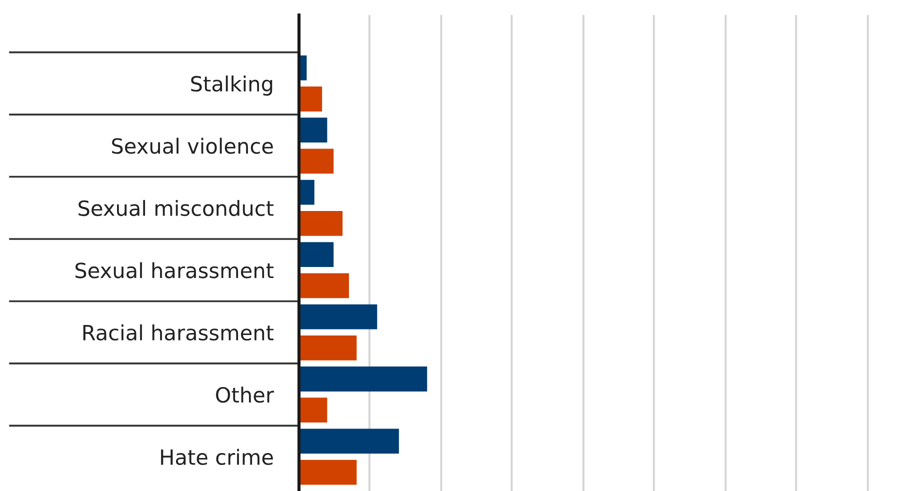  I want to click on y-tick-label: Other, so click(245, 394).